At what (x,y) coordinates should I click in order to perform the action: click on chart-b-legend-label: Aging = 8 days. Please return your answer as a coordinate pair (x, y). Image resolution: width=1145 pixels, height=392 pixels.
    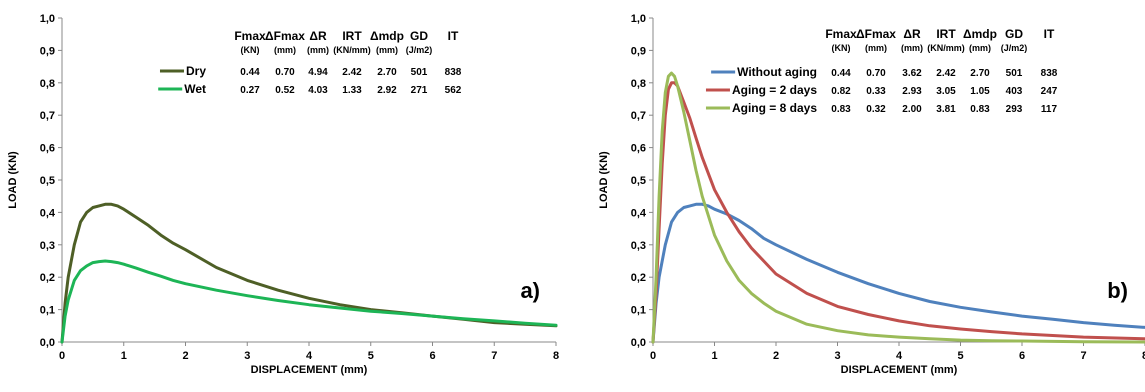
    Looking at the image, I should click on (774, 108).